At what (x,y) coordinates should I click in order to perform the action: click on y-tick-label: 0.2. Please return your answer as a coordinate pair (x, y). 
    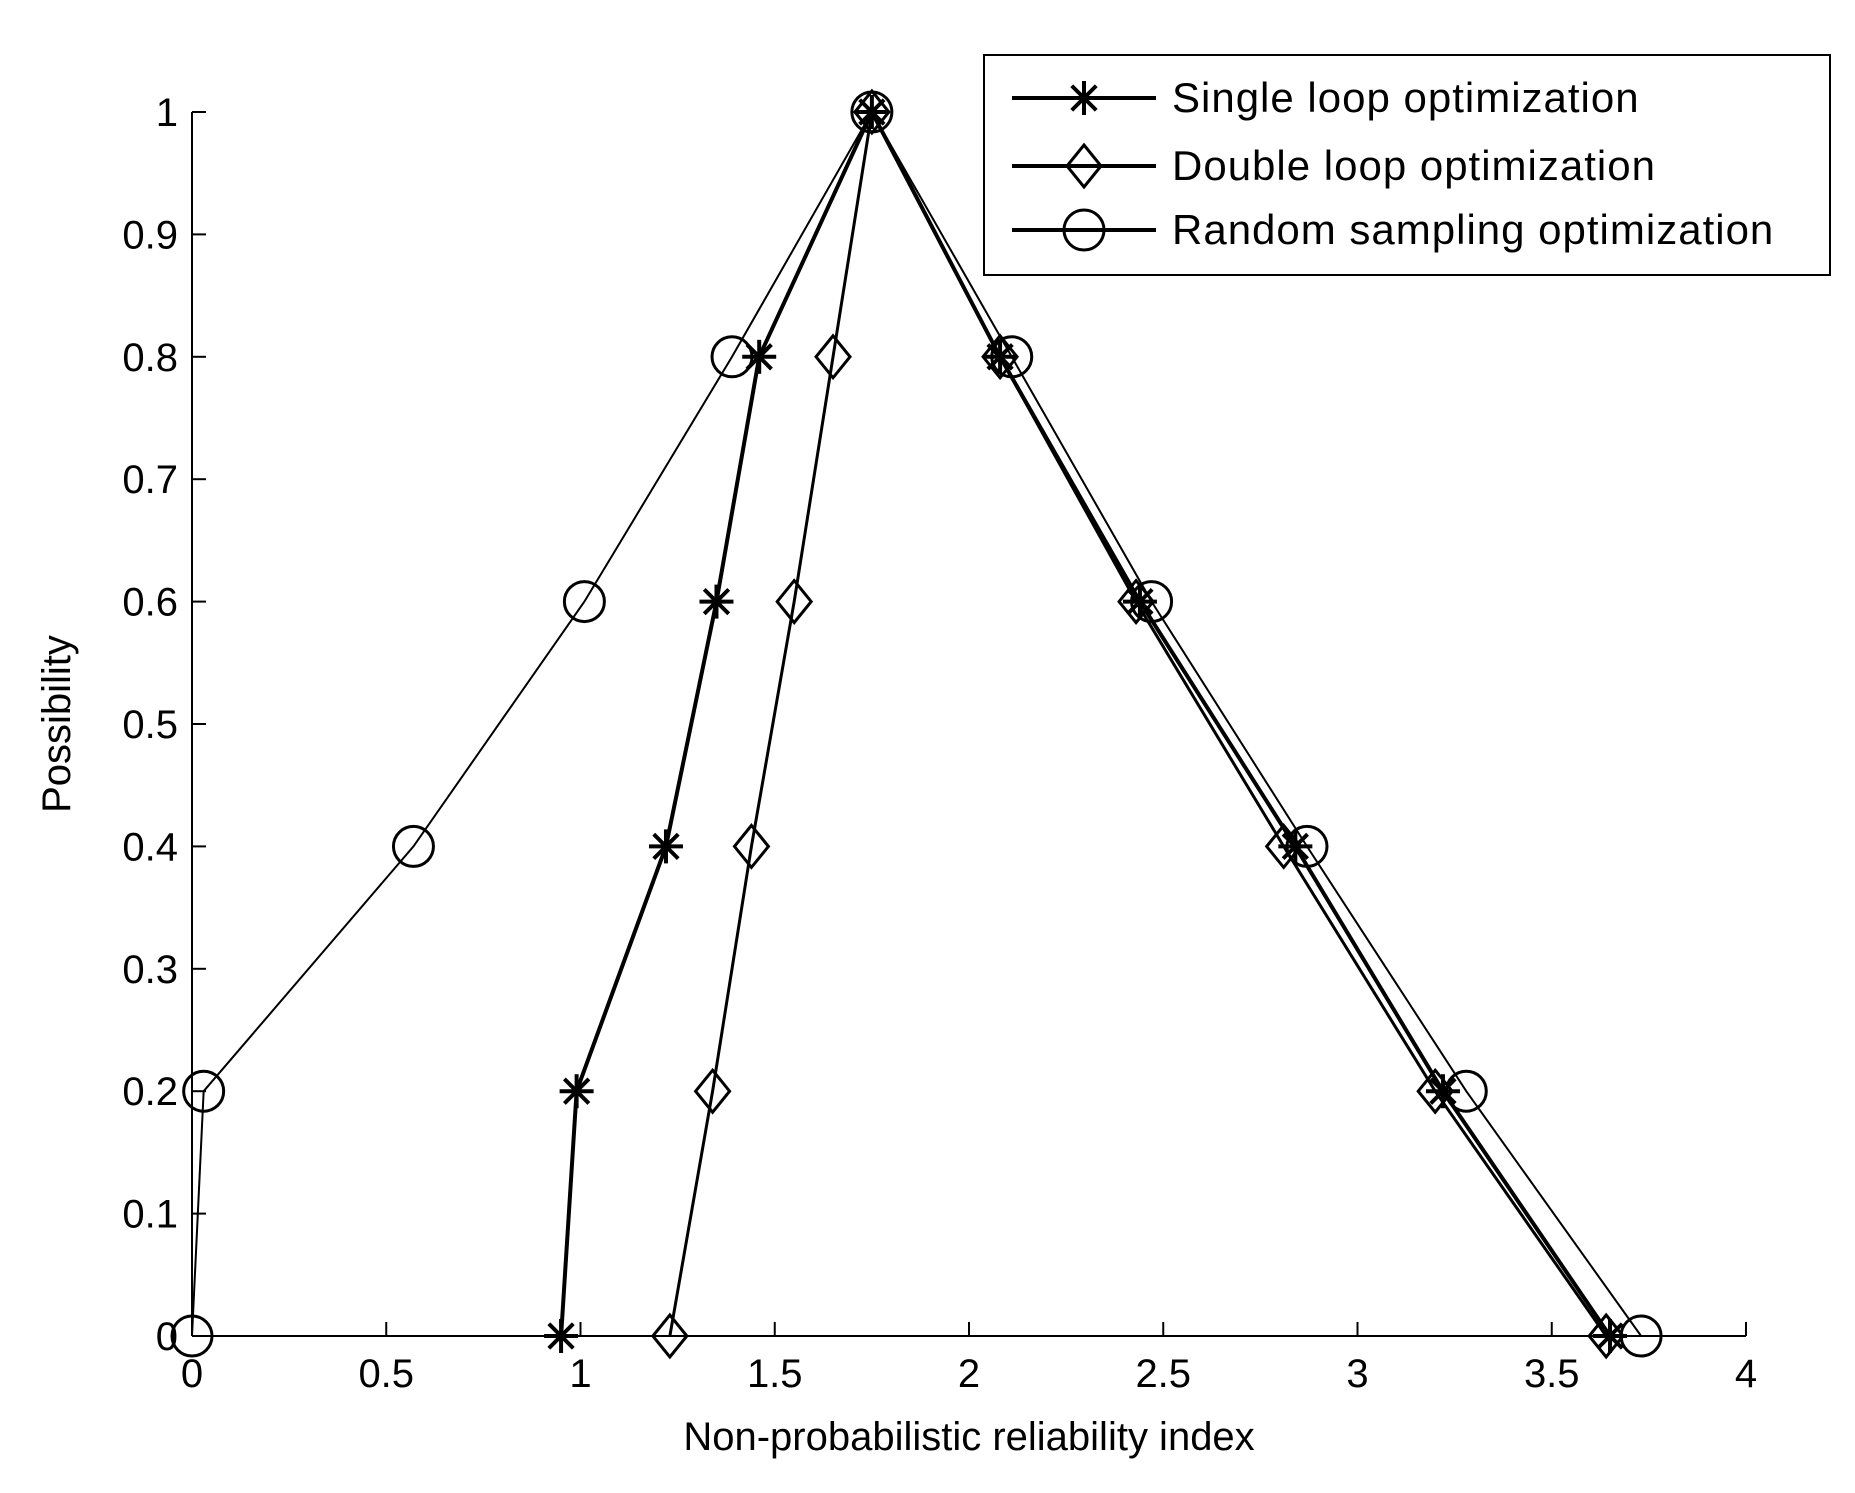
    Looking at the image, I should click on (150, 1092).